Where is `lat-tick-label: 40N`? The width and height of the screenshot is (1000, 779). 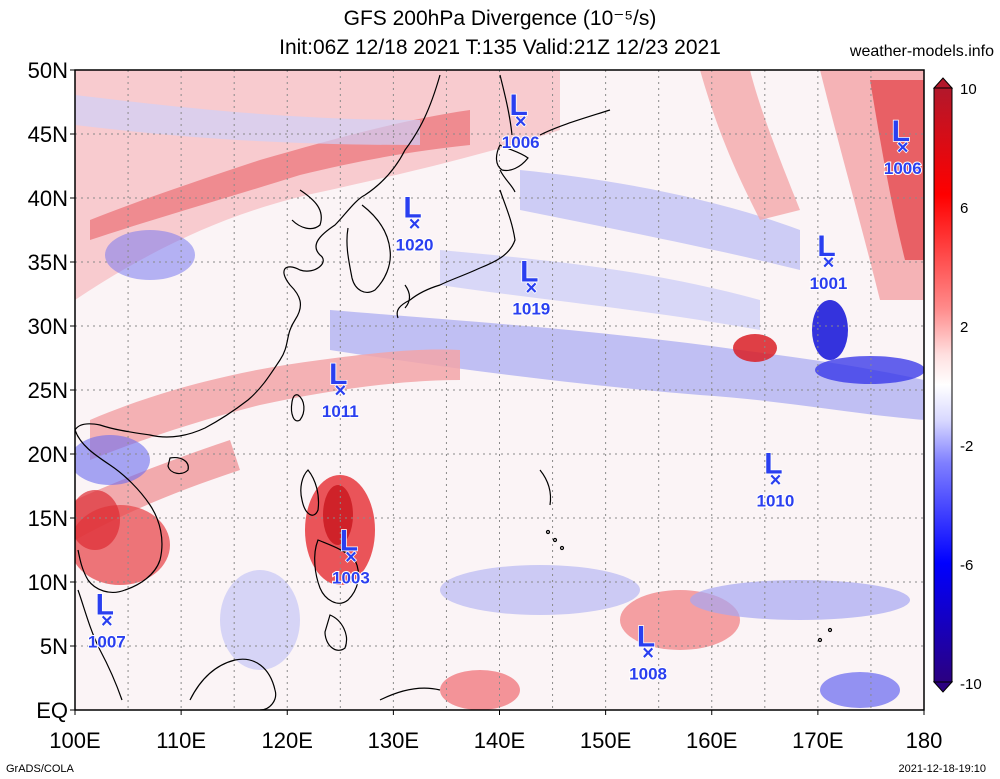
lat-tick-label: 40N is located at coordinates (48, 198).